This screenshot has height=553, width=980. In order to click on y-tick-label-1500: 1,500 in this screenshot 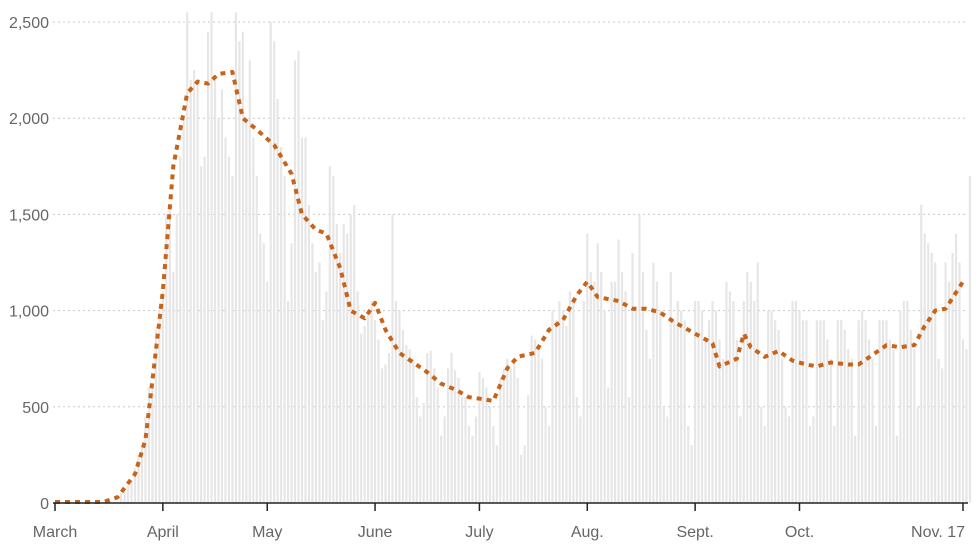, I will do `click(29, 215)`.